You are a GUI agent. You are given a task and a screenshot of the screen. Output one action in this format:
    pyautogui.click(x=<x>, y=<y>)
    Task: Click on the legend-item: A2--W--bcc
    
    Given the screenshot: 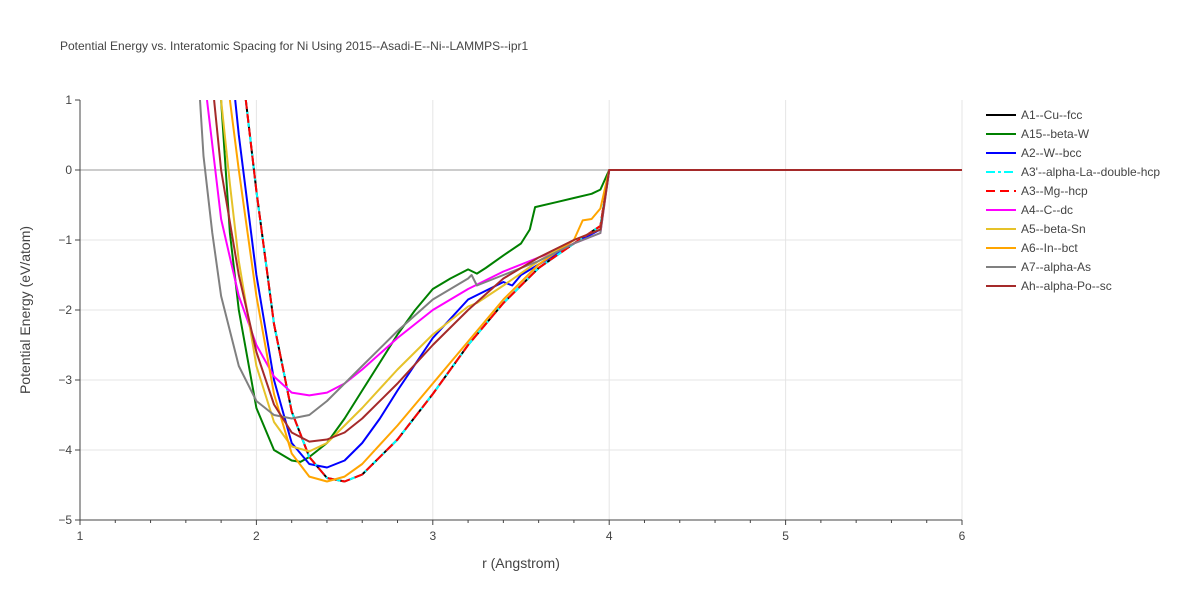 What is the action you would take?
    pyautogui.click(x=1033, y=153)
    